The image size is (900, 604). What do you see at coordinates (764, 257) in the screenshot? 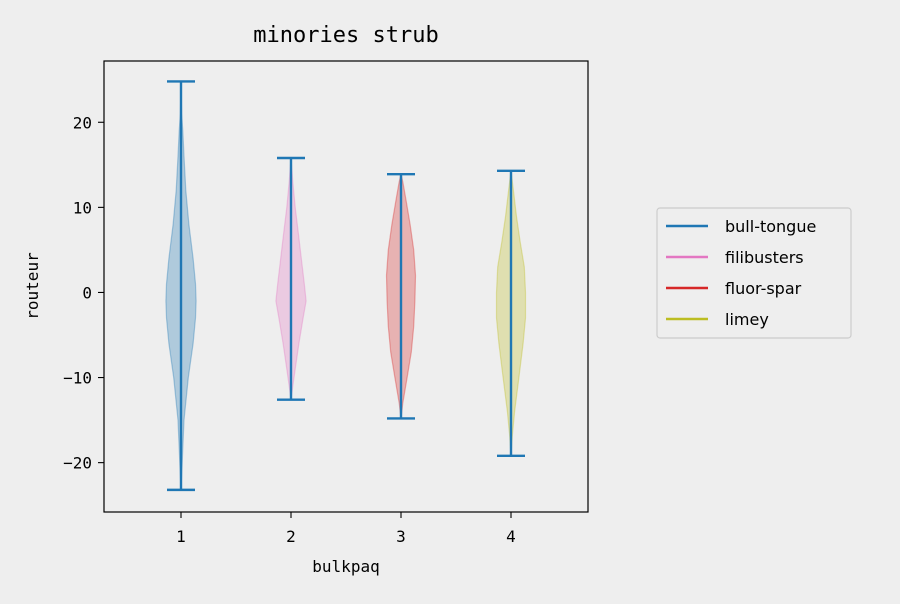
I see `legend-label-2: filibusters` at bounding box center [764, 257].